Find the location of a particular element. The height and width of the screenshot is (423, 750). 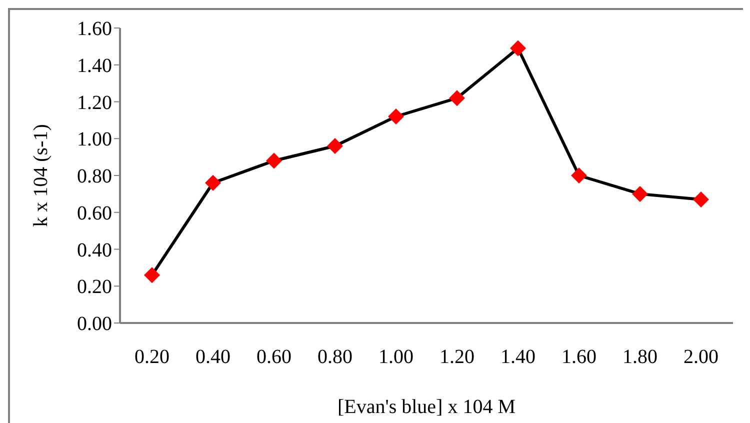

x-tick-label: 1.40 is located at coordinates (518, 357).